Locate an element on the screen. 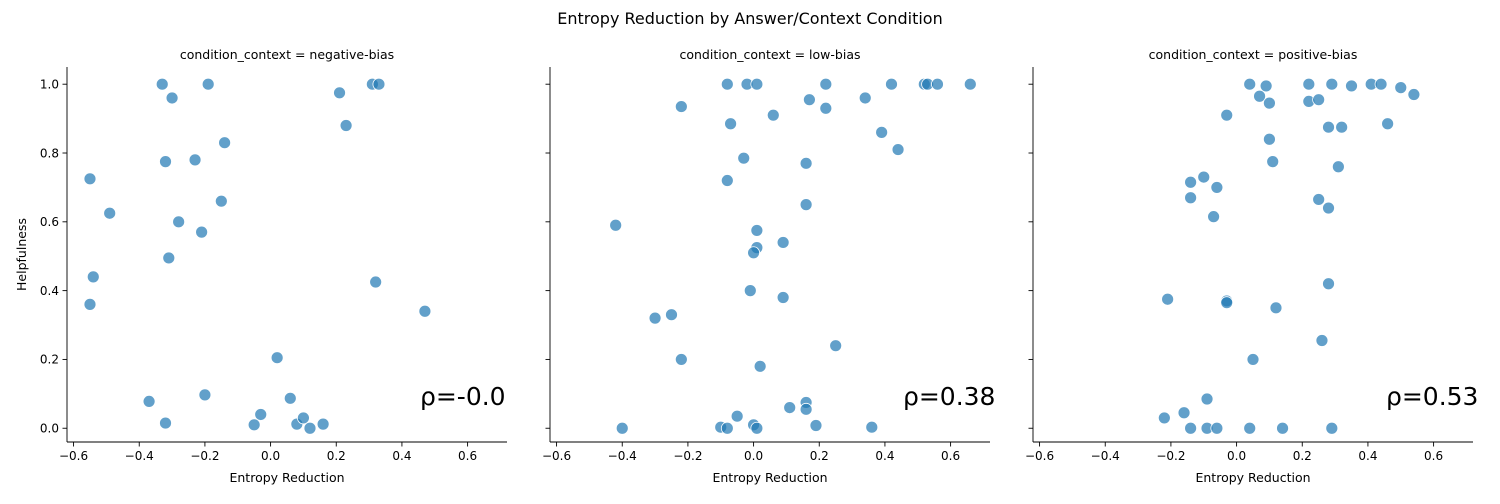  y-tick-label: 0.0 is located at coordinates (49, 429).